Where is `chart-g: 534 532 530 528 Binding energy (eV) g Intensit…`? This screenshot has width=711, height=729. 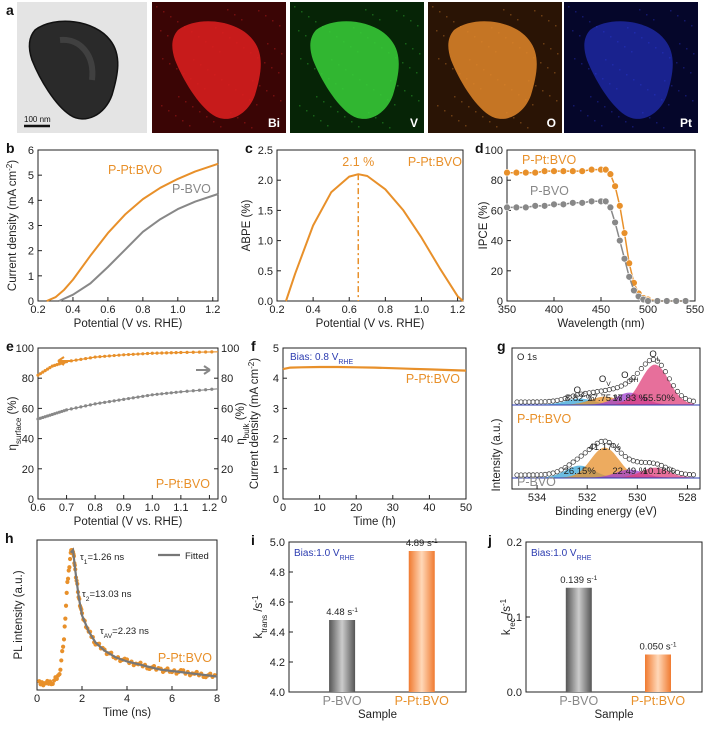 chart-g: 534 532 530 528 Binding energy (eV) g Intensit… is located at coordinates (596, 428).